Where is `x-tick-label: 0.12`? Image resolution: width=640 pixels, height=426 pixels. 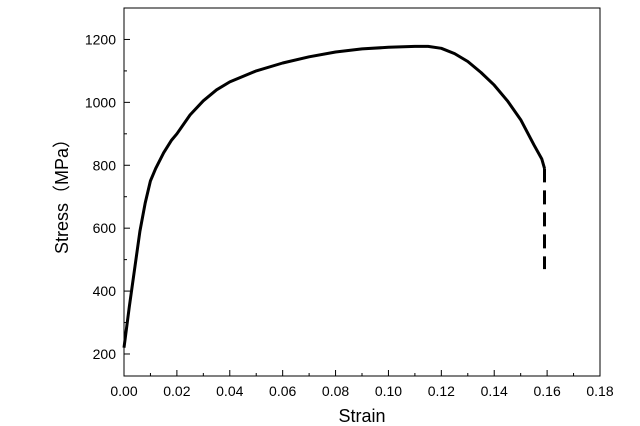 x-tick-label: 0.12 is located at coordinates (441, 391).